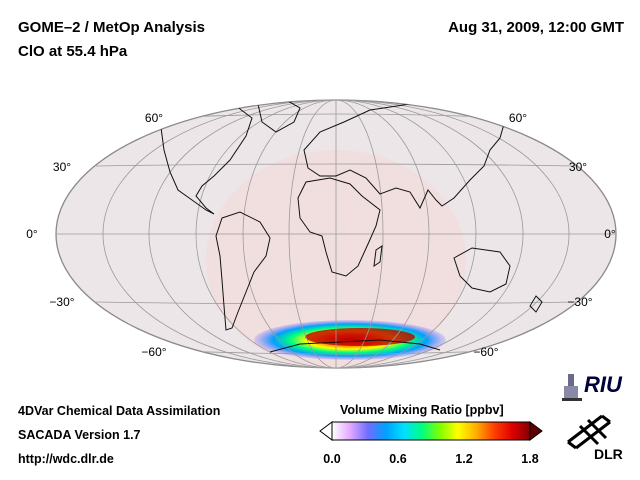  Describe the element at coordinates (603, 384) in the screenshot. I see `riu-logo-text: RIU` at that location.